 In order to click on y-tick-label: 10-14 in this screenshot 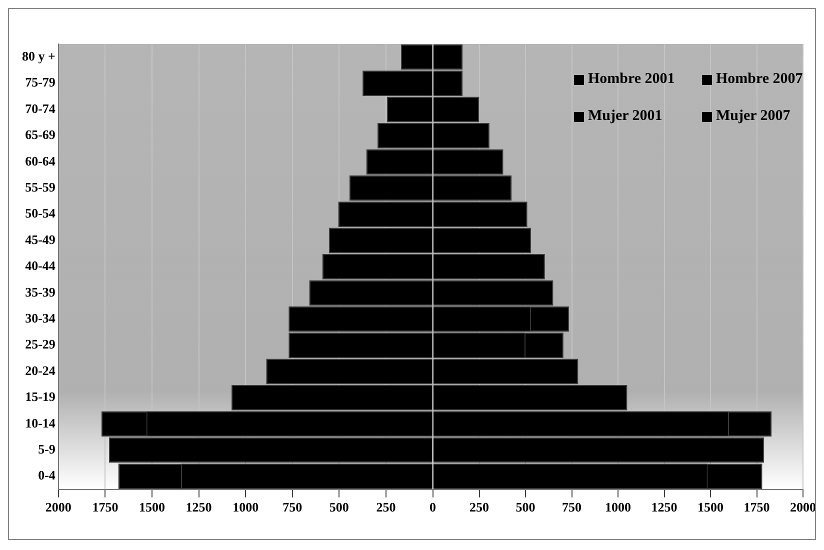, I will do `click(40, 422)`.